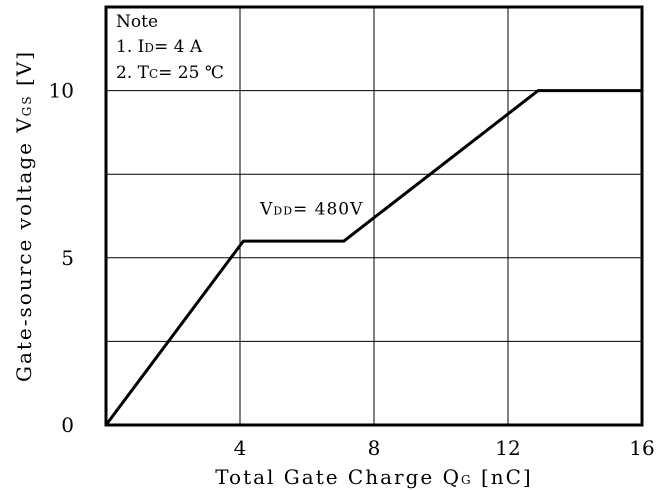  What do you see at coordinates (67, 425) in the screenshot?
I see `y-tick-label: 0` at bounding box center [67, 425].